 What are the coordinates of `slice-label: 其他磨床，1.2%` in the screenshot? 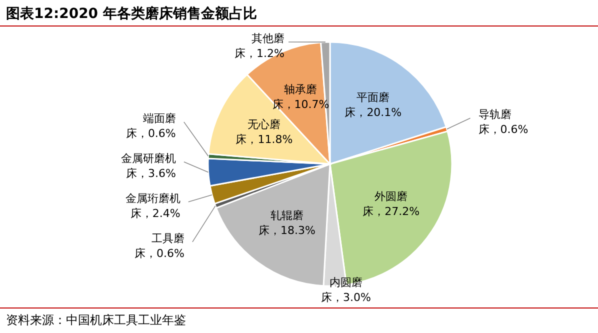 It's located at (259, 46).